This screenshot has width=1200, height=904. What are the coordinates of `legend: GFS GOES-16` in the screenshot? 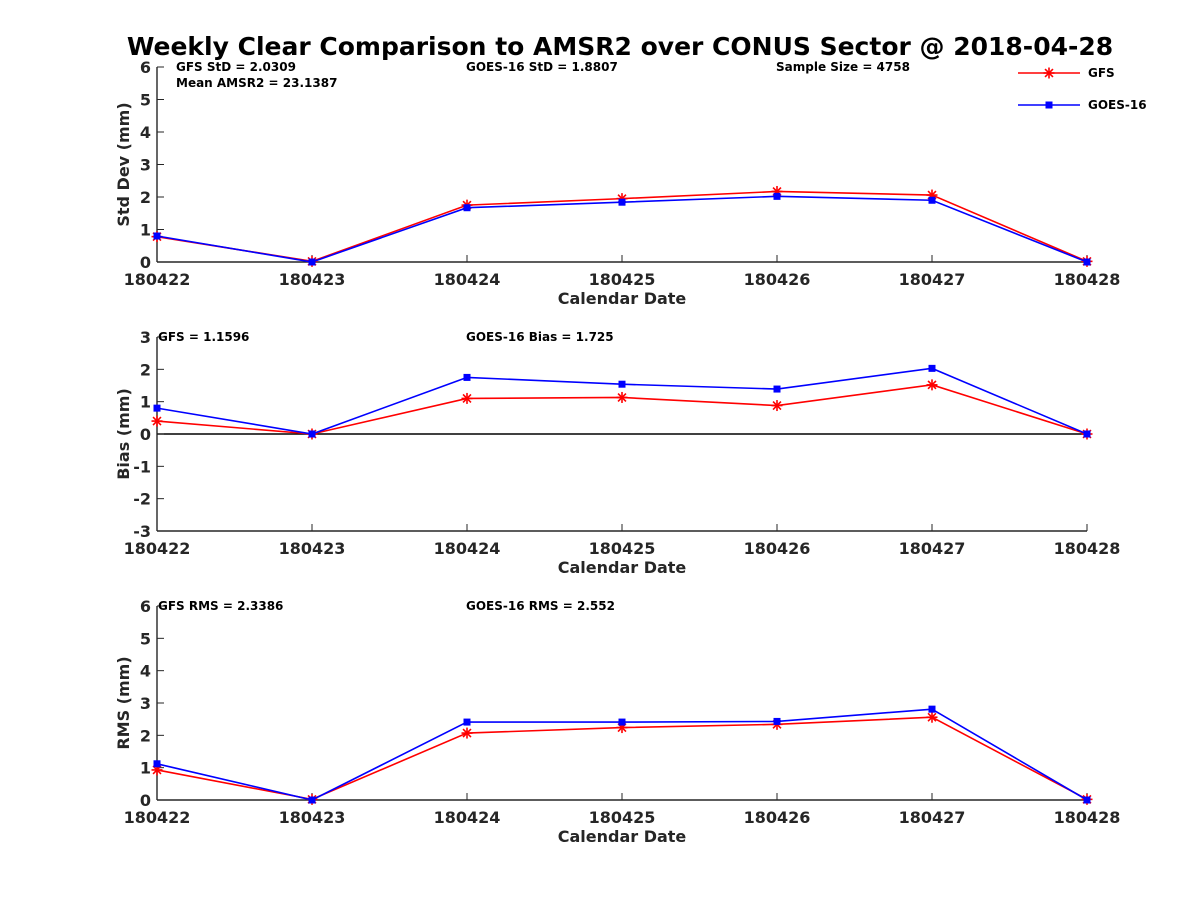 It's located at (1082, 89).